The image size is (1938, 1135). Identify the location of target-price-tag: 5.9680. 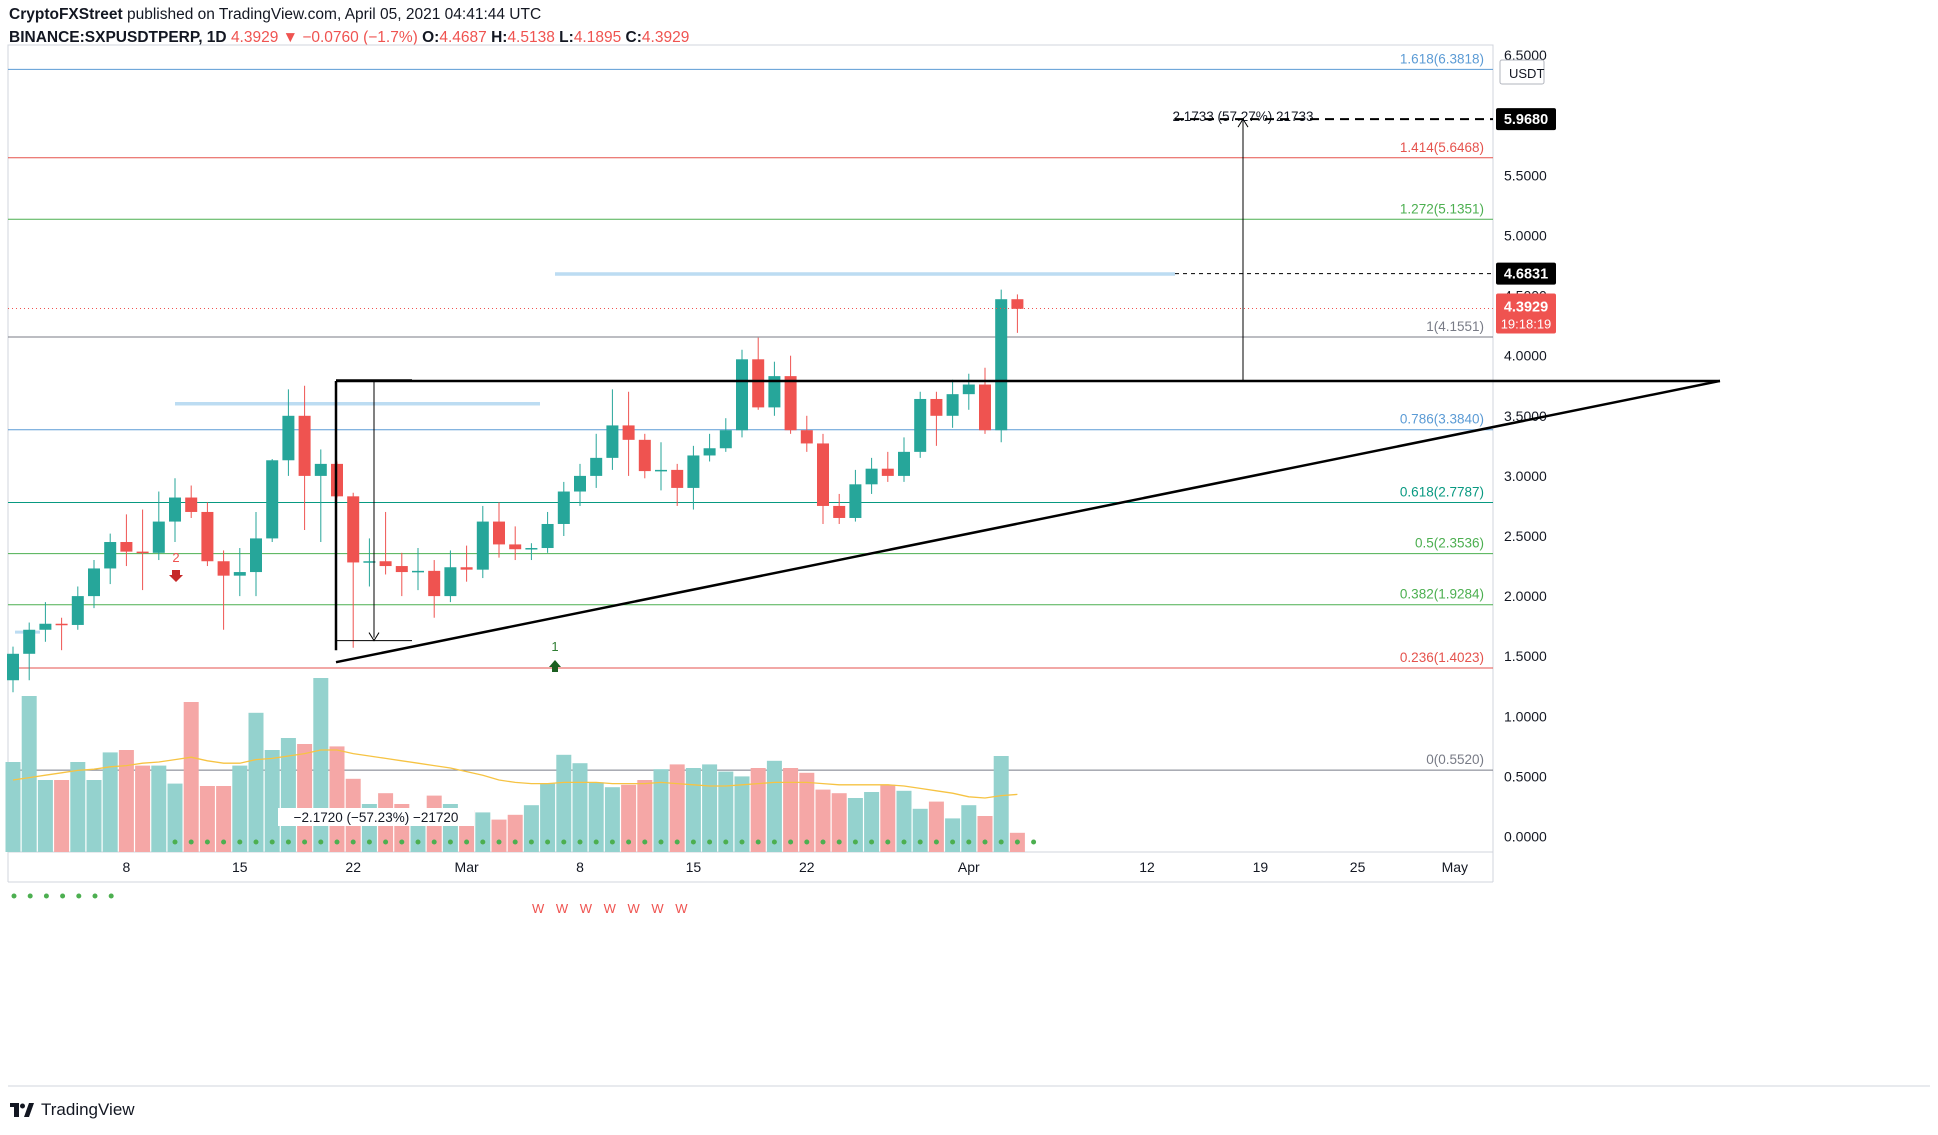
(1526, 120).